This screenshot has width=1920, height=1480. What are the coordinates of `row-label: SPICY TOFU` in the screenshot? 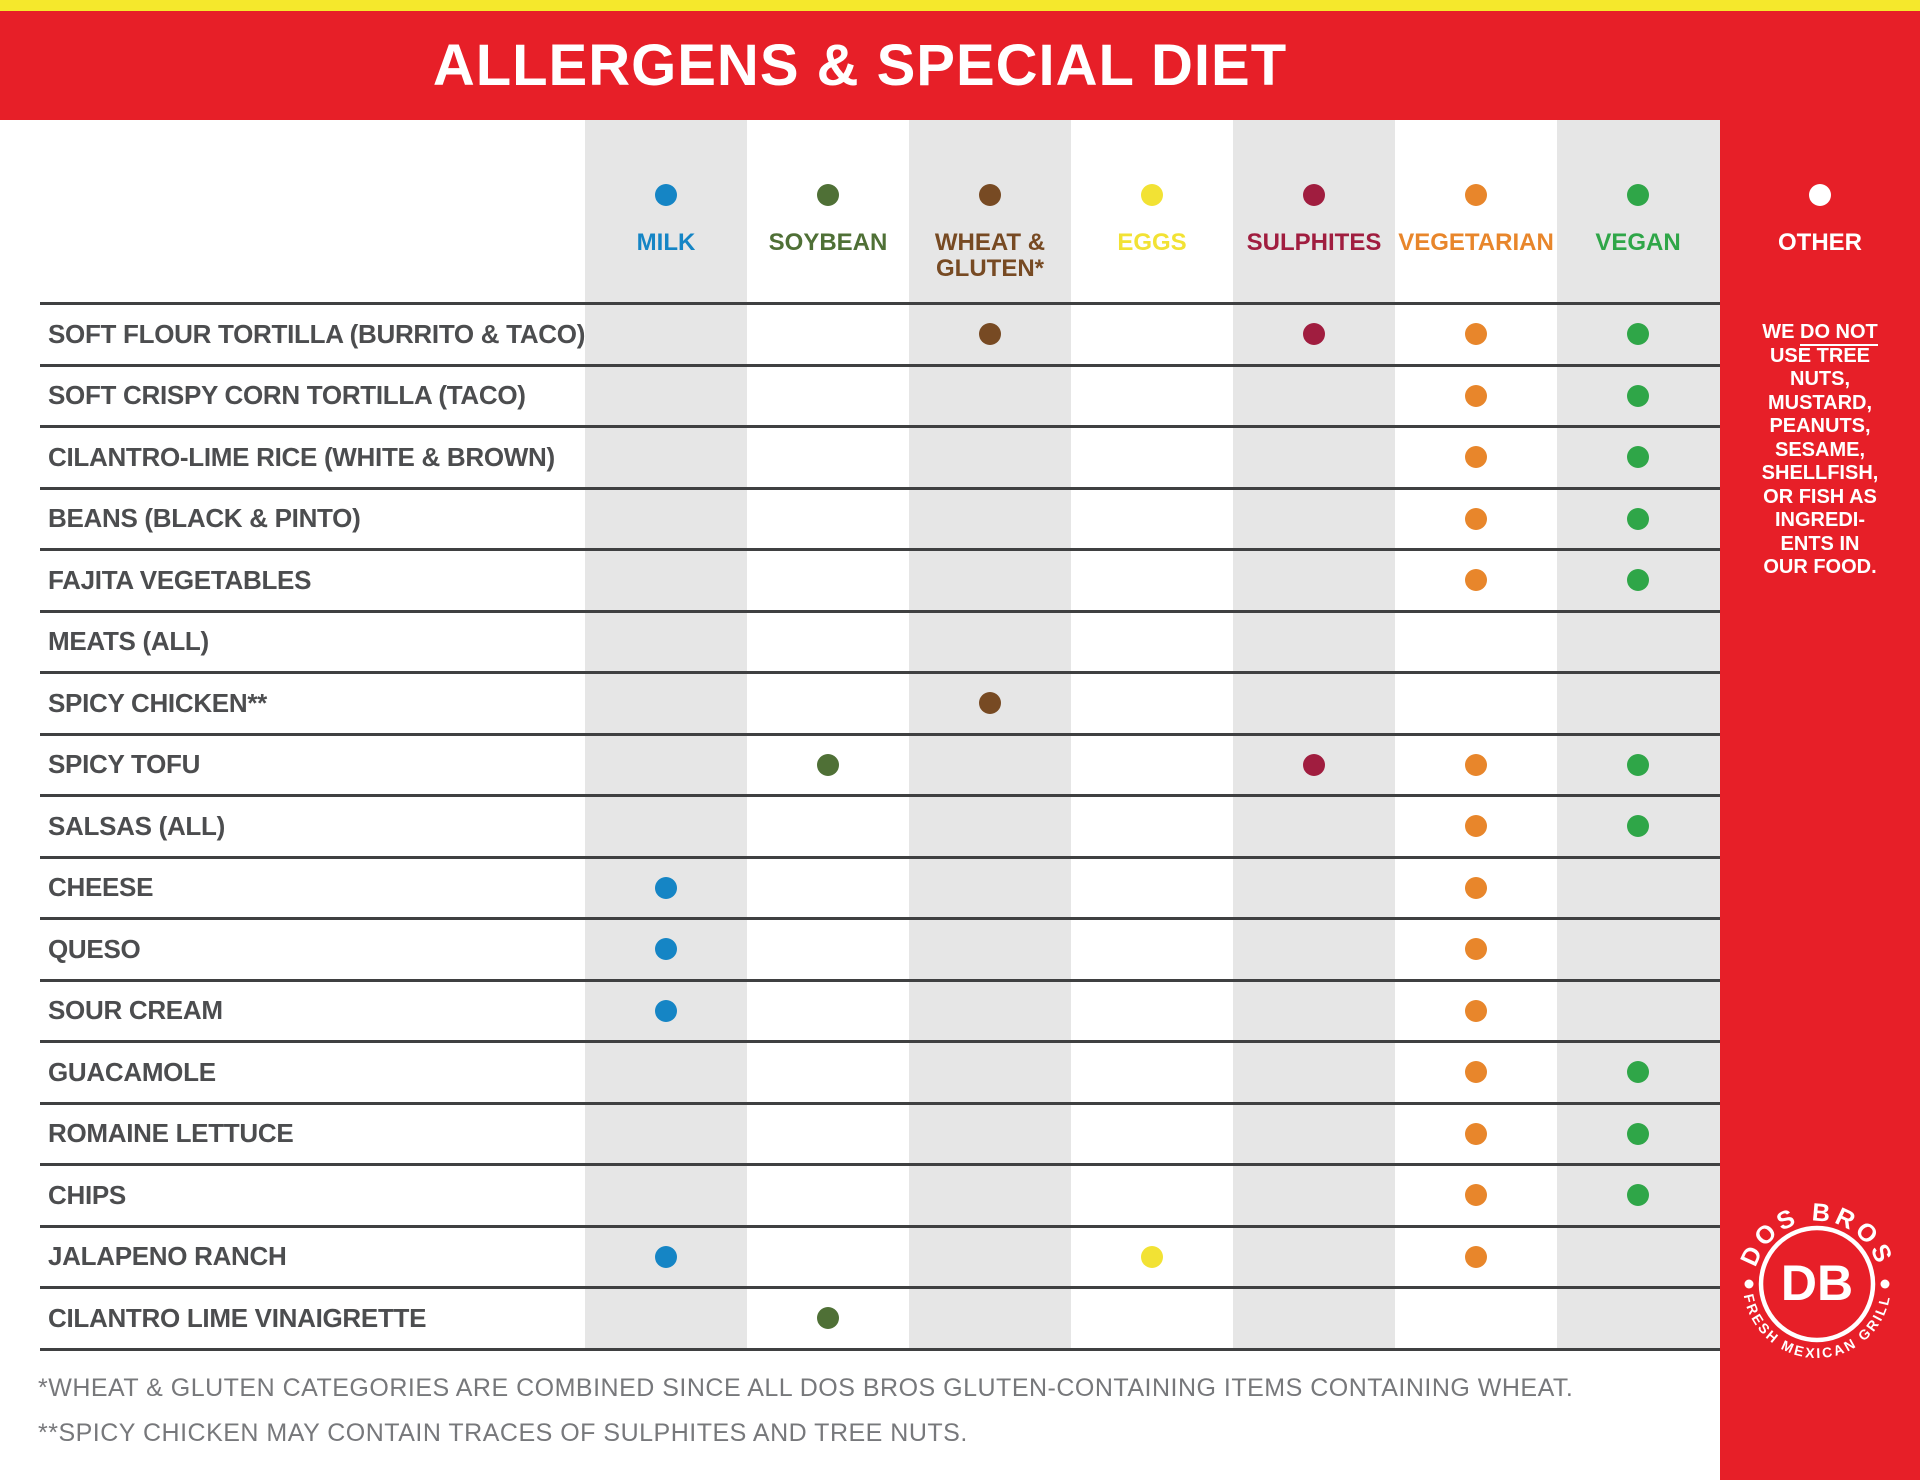 It's located at (124, 764).